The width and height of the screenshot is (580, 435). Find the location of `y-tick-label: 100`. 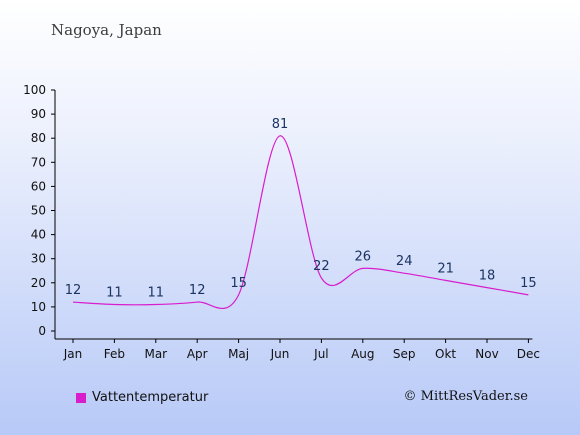

y-tick-label: 100 is located at coordinates (34, 90).